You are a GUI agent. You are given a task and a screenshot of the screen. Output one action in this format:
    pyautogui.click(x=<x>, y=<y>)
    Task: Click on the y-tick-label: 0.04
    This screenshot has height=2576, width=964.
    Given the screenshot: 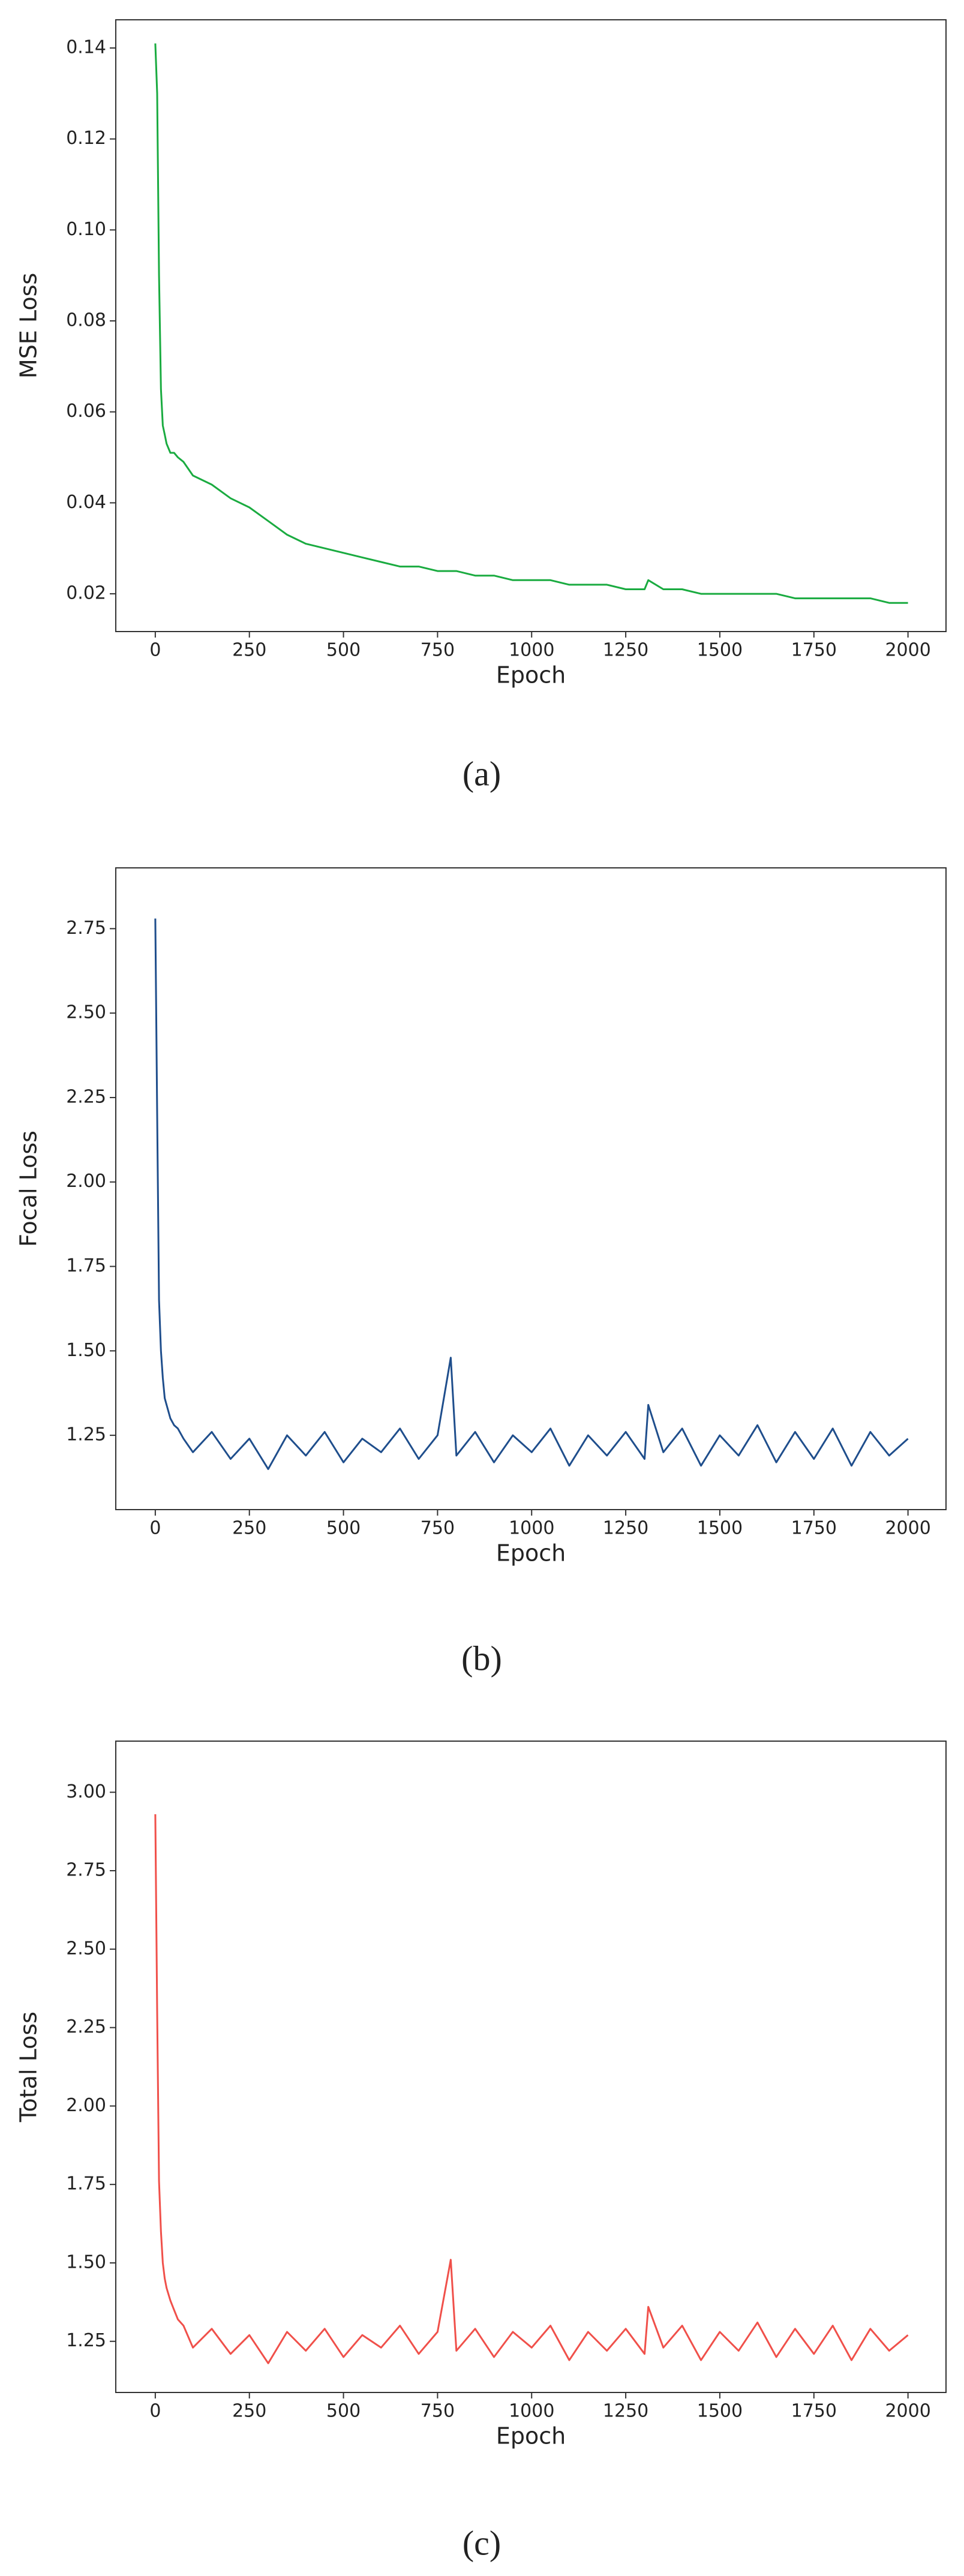 What is the action you would take?
    pyautogui.click(x=86, y=503)
    